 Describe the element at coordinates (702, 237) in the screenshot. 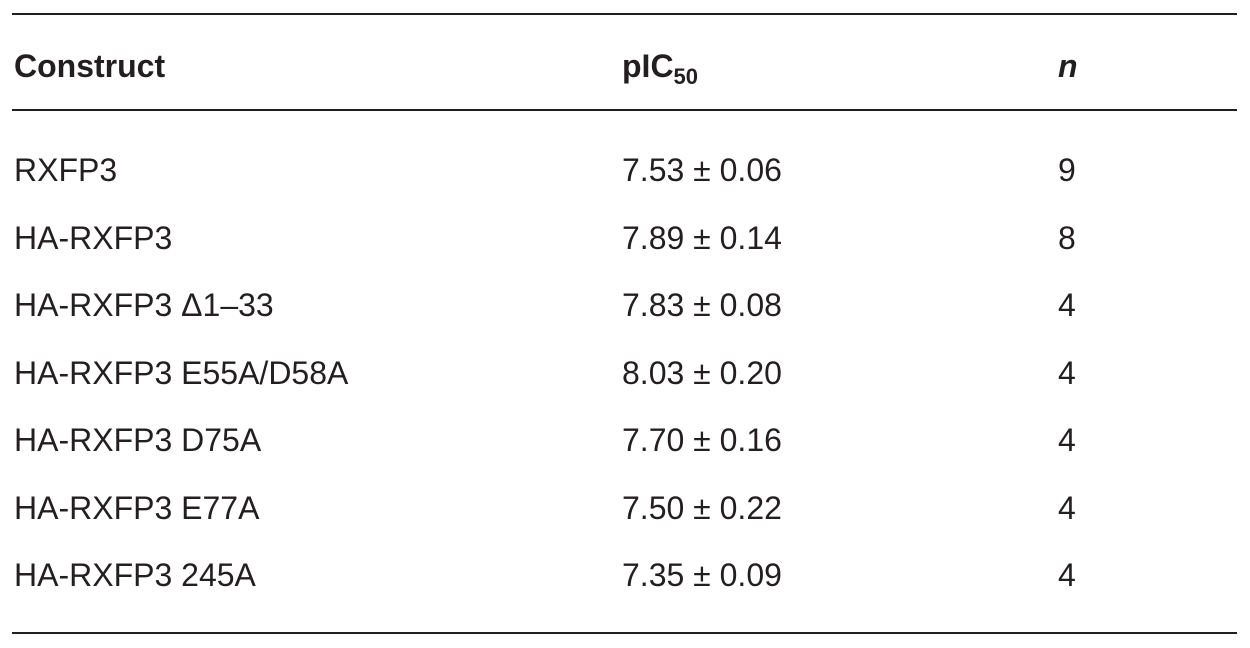

I see `table-cell: 7.89 ± 0.14` at that location.